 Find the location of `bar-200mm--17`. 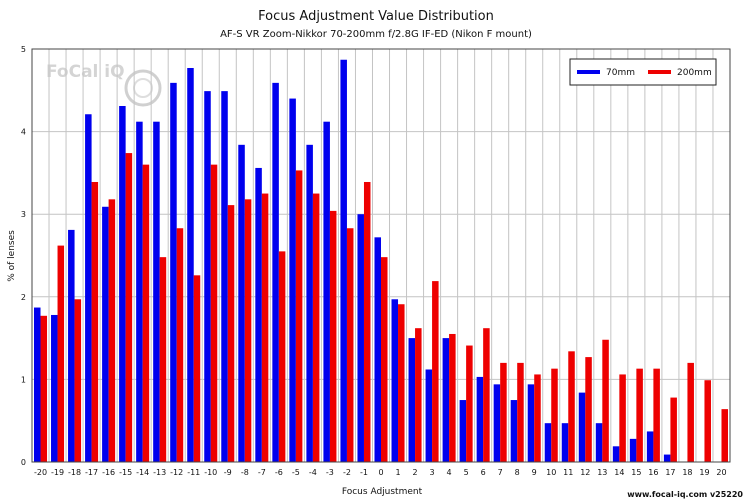

bar-200mm--17 is located at coordinates (95, 321).